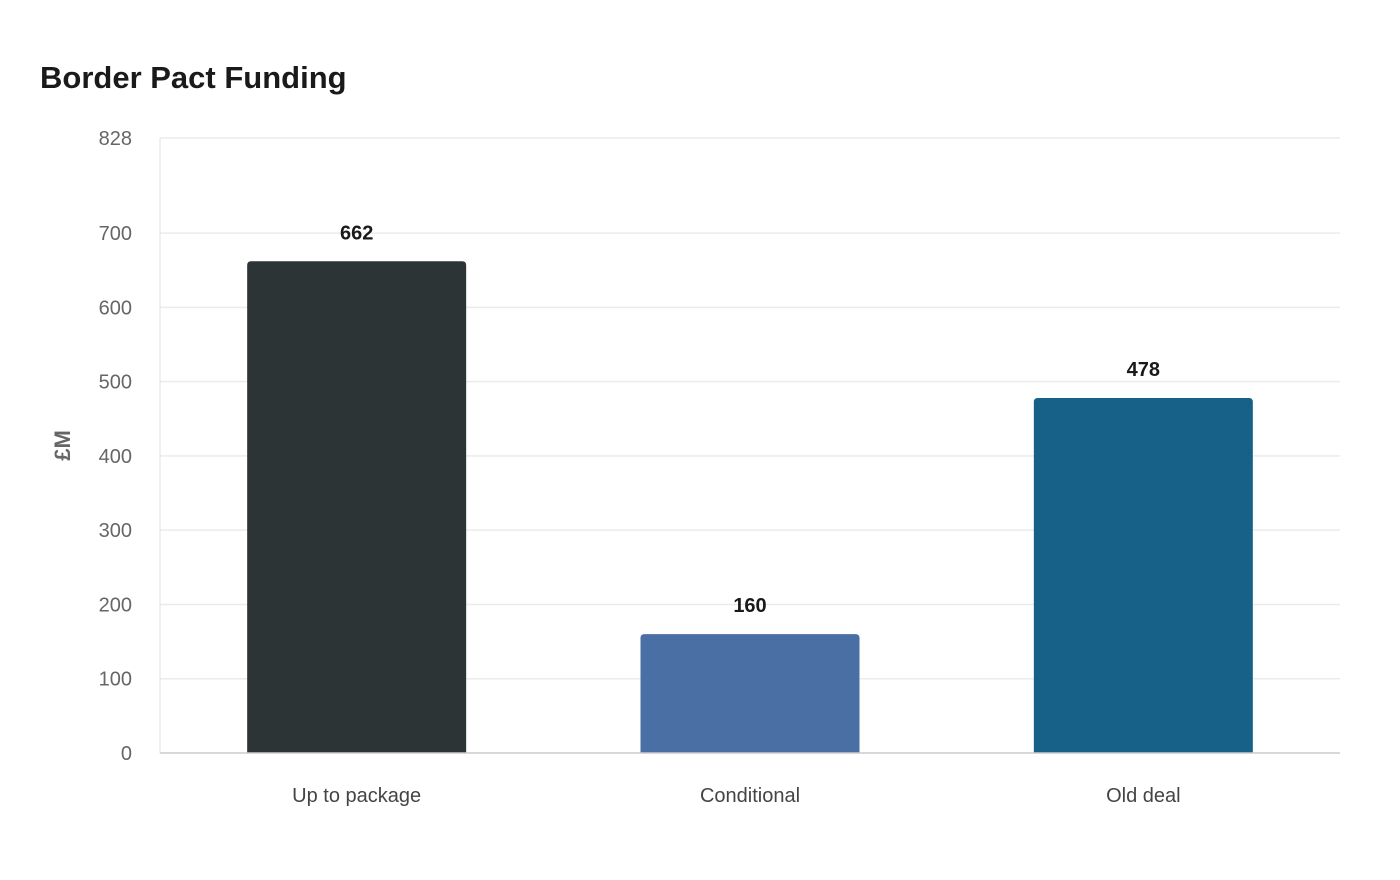 The width and height of the screenshot is (1400, 880). What do you see at coordinates (115, 457) in the screenshot?
I see `y-tick-label: 400` at bounding box center [115, 457].